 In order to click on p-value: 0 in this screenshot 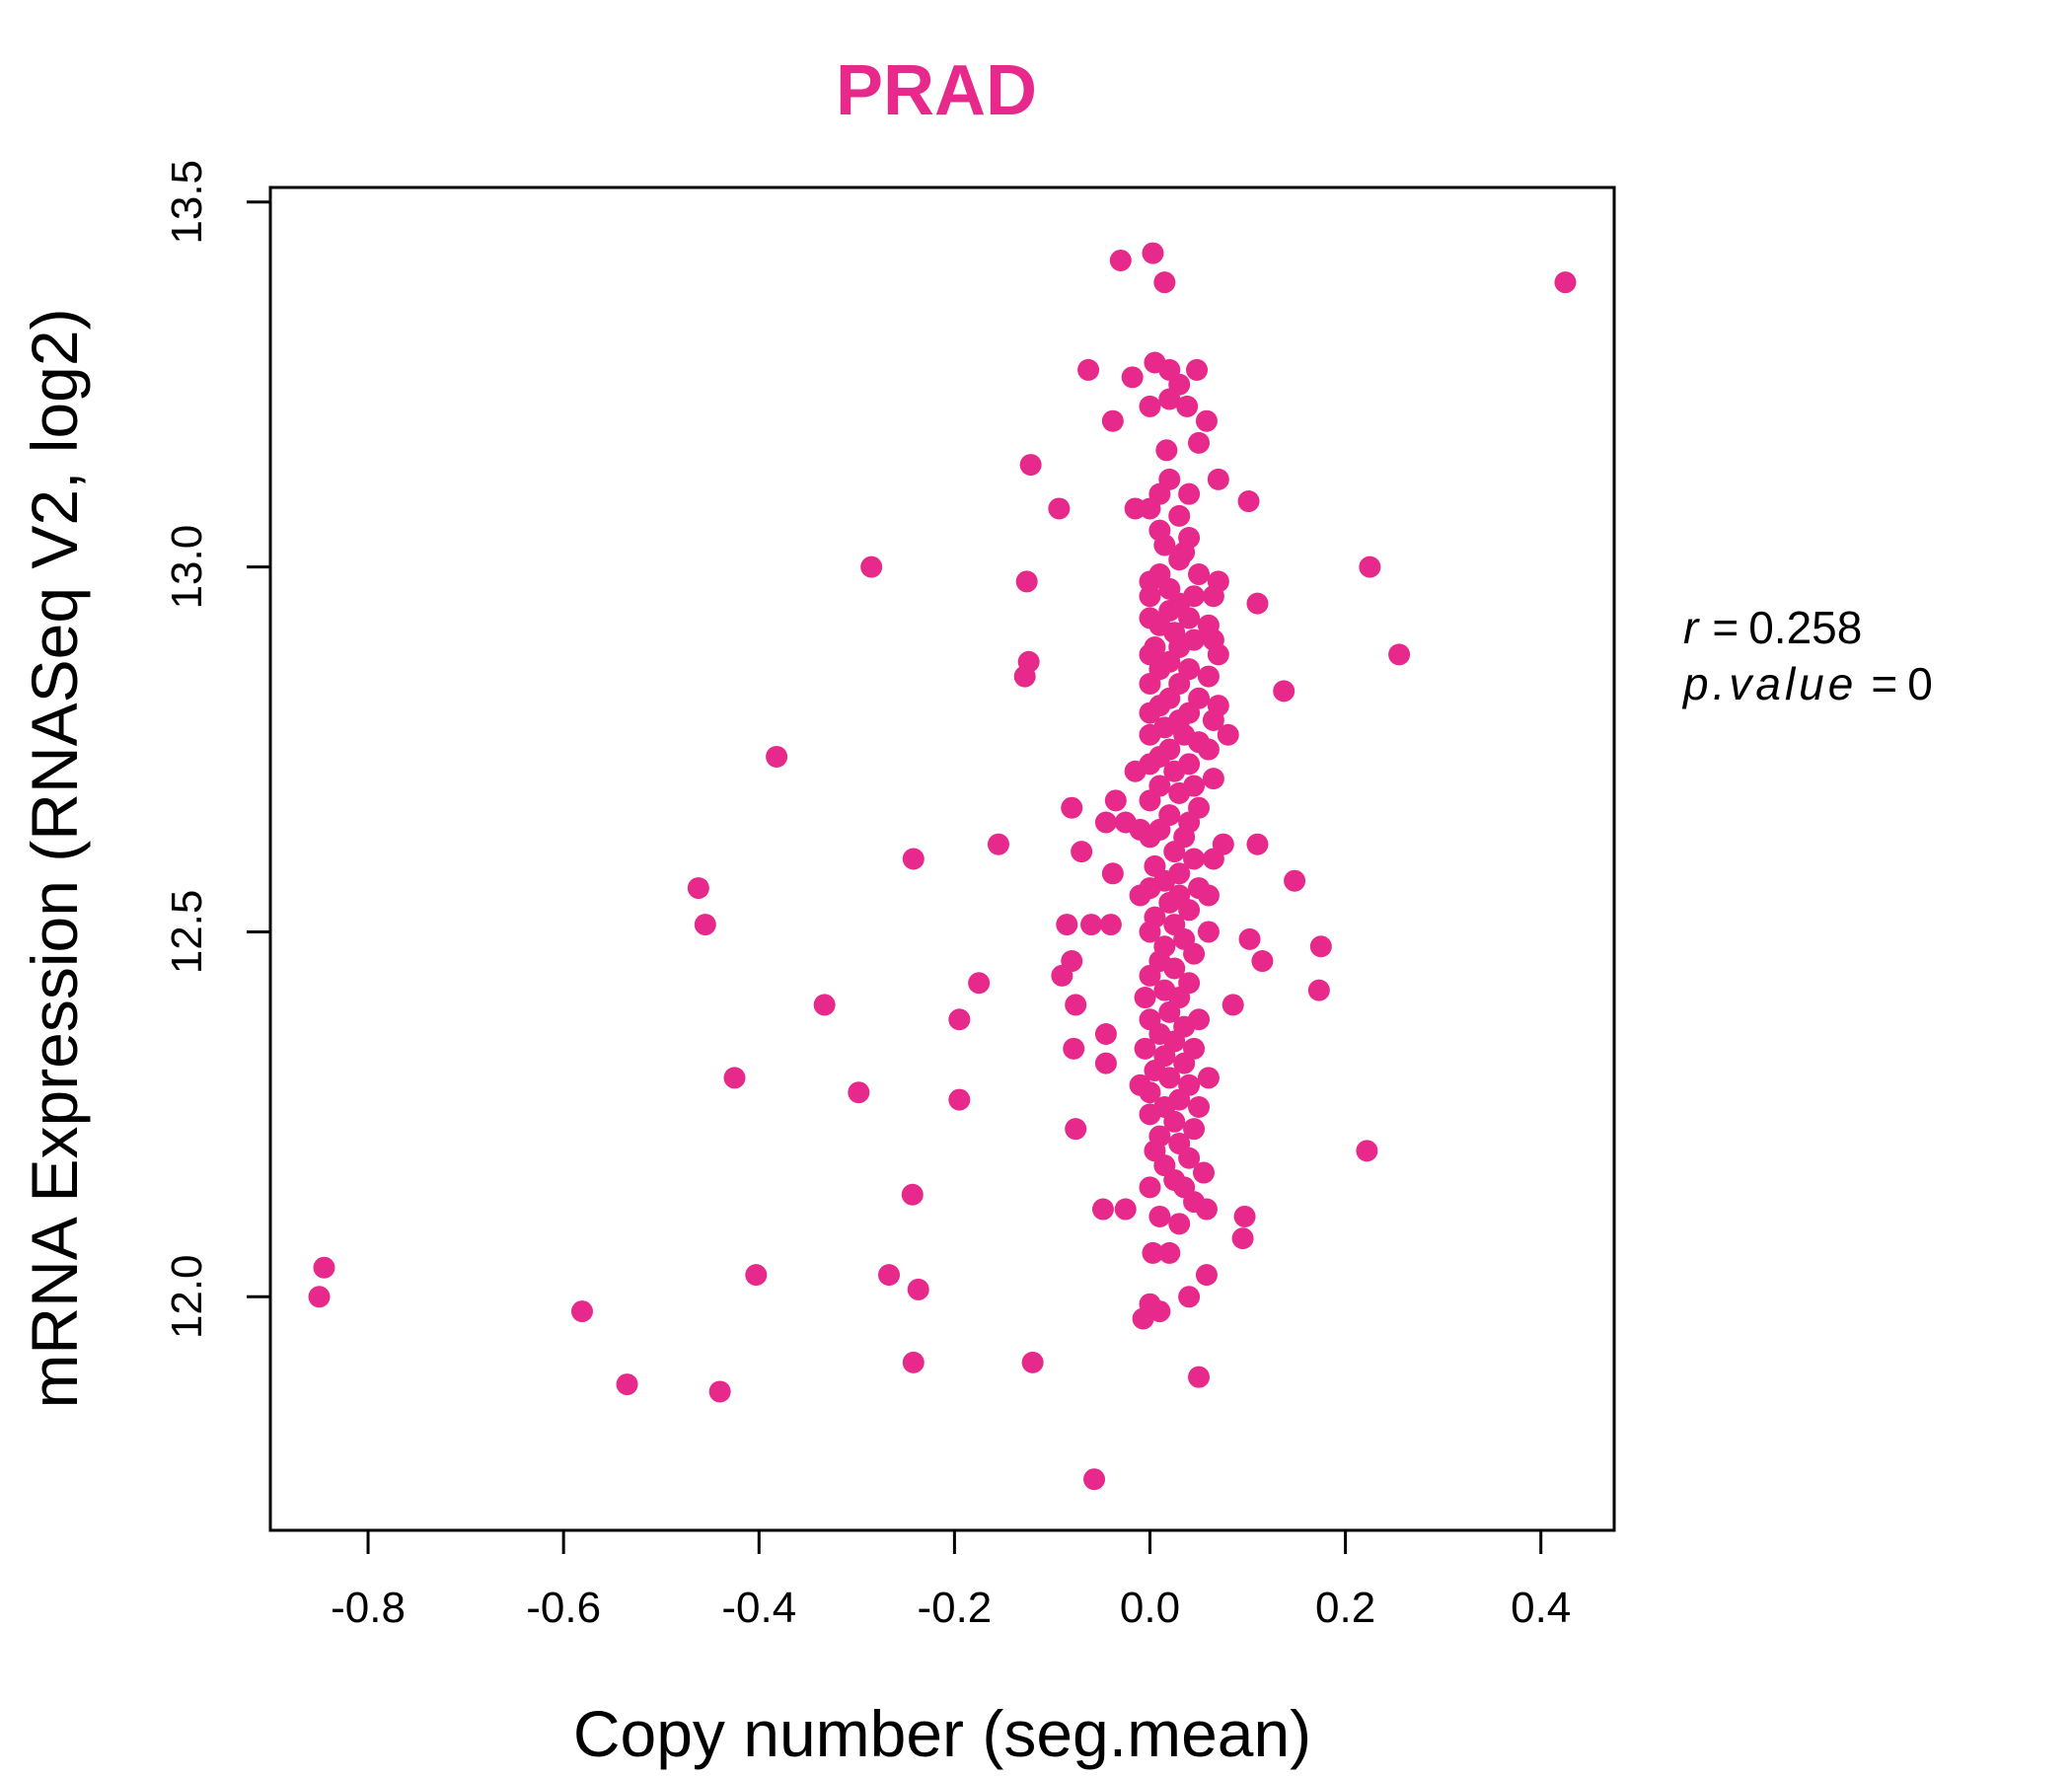, I will do `click(1920, 684)`.